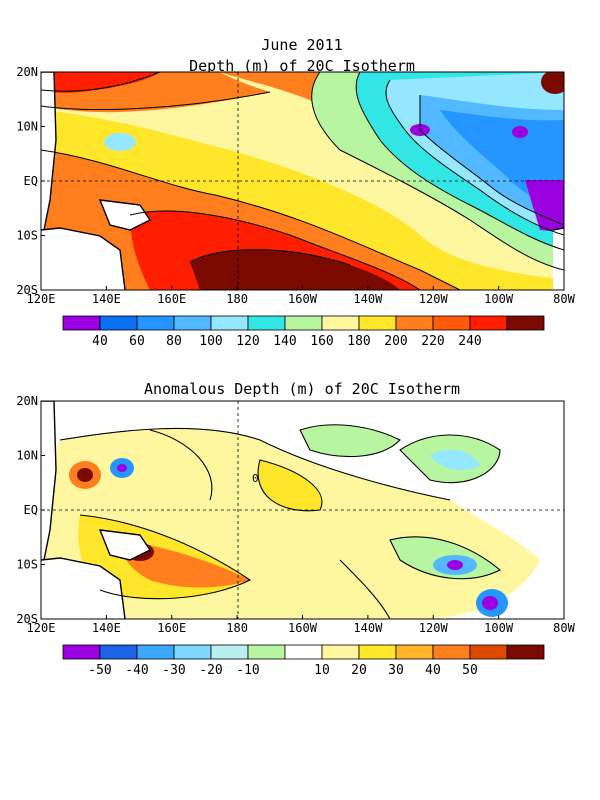  I want to click on lat-tick-label: 10N, so click(27, 127).